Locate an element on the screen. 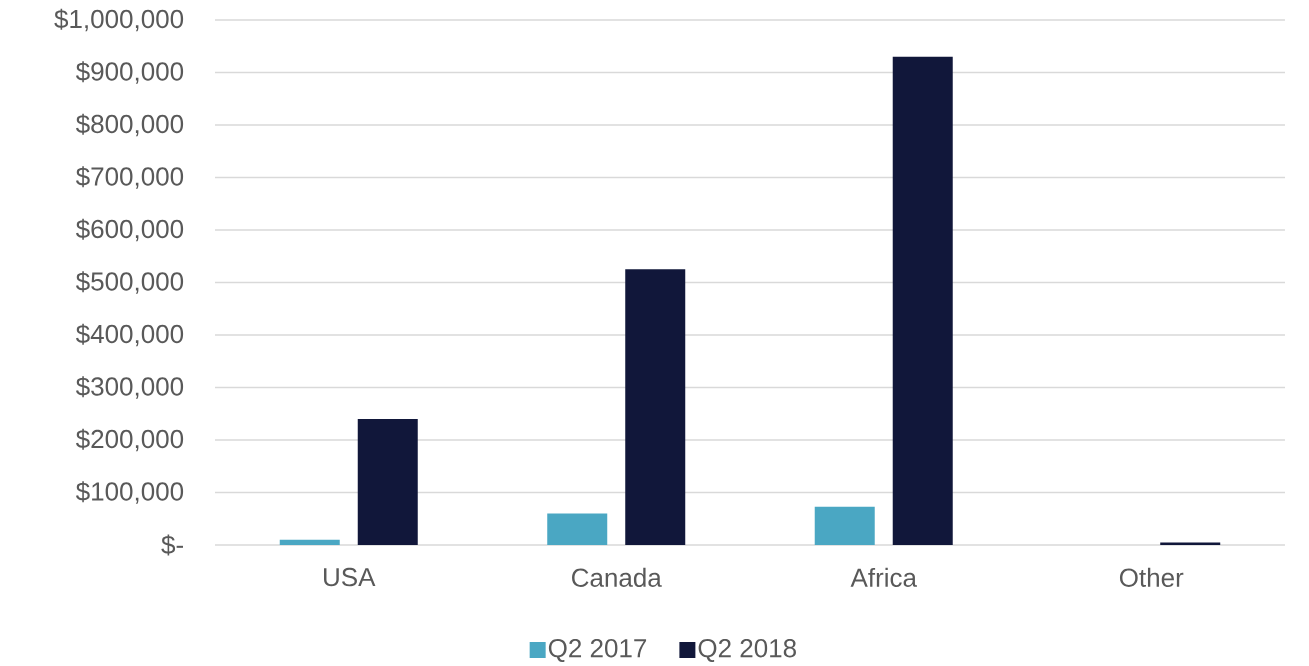 Image resolution: width=1309 pixels, height=666 pixels. y-tick-label: $500,000 is located at coordinates (129, 282).